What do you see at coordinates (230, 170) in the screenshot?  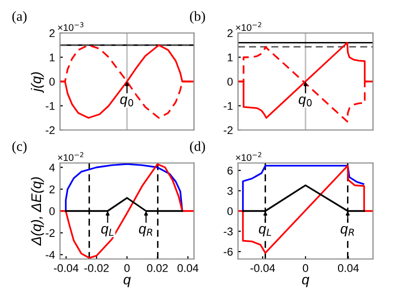 I see `y-tick-label: 6` at bounding box center [230, 170].